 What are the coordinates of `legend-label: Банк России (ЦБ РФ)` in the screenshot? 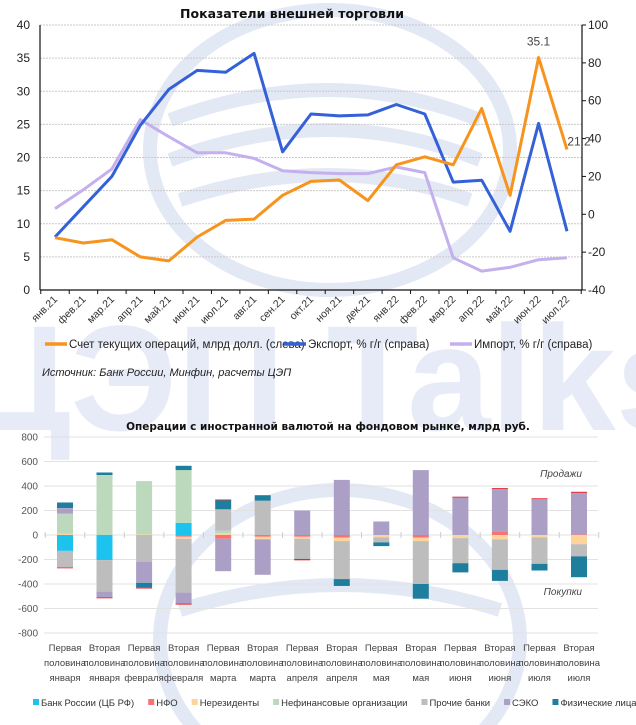 It's located at (87, 703).